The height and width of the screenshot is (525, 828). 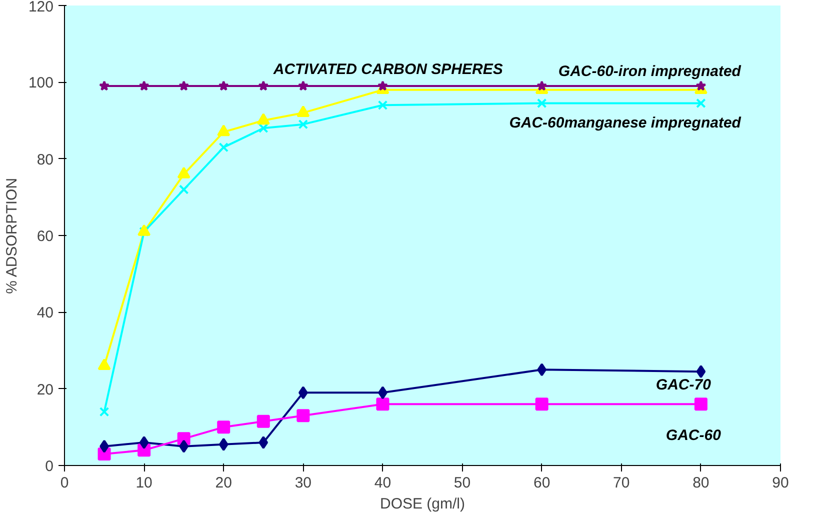 I want to click on series-label: GAC-60-iron impregnated, so click(x=650, y=71).